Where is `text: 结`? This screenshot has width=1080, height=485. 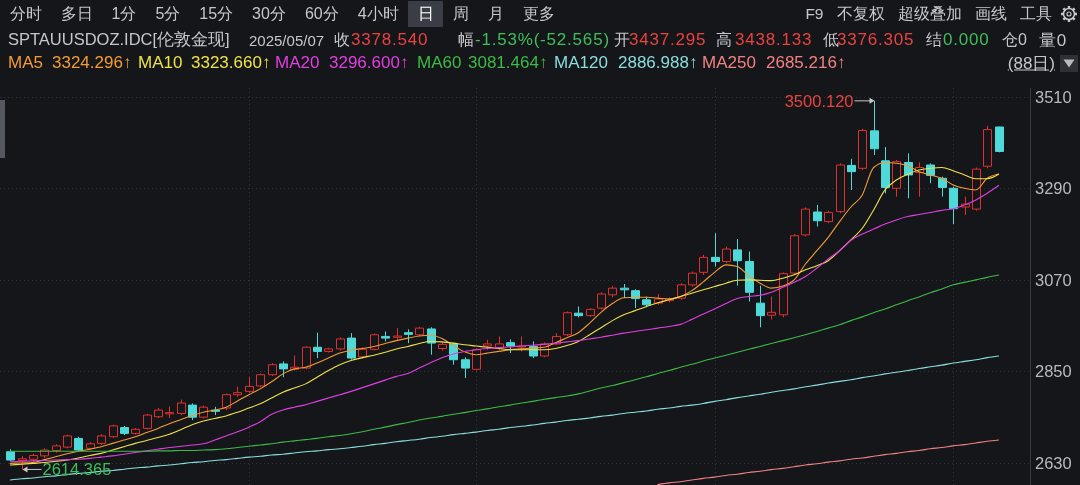 text: 结 is located at coordinates (934, 39).